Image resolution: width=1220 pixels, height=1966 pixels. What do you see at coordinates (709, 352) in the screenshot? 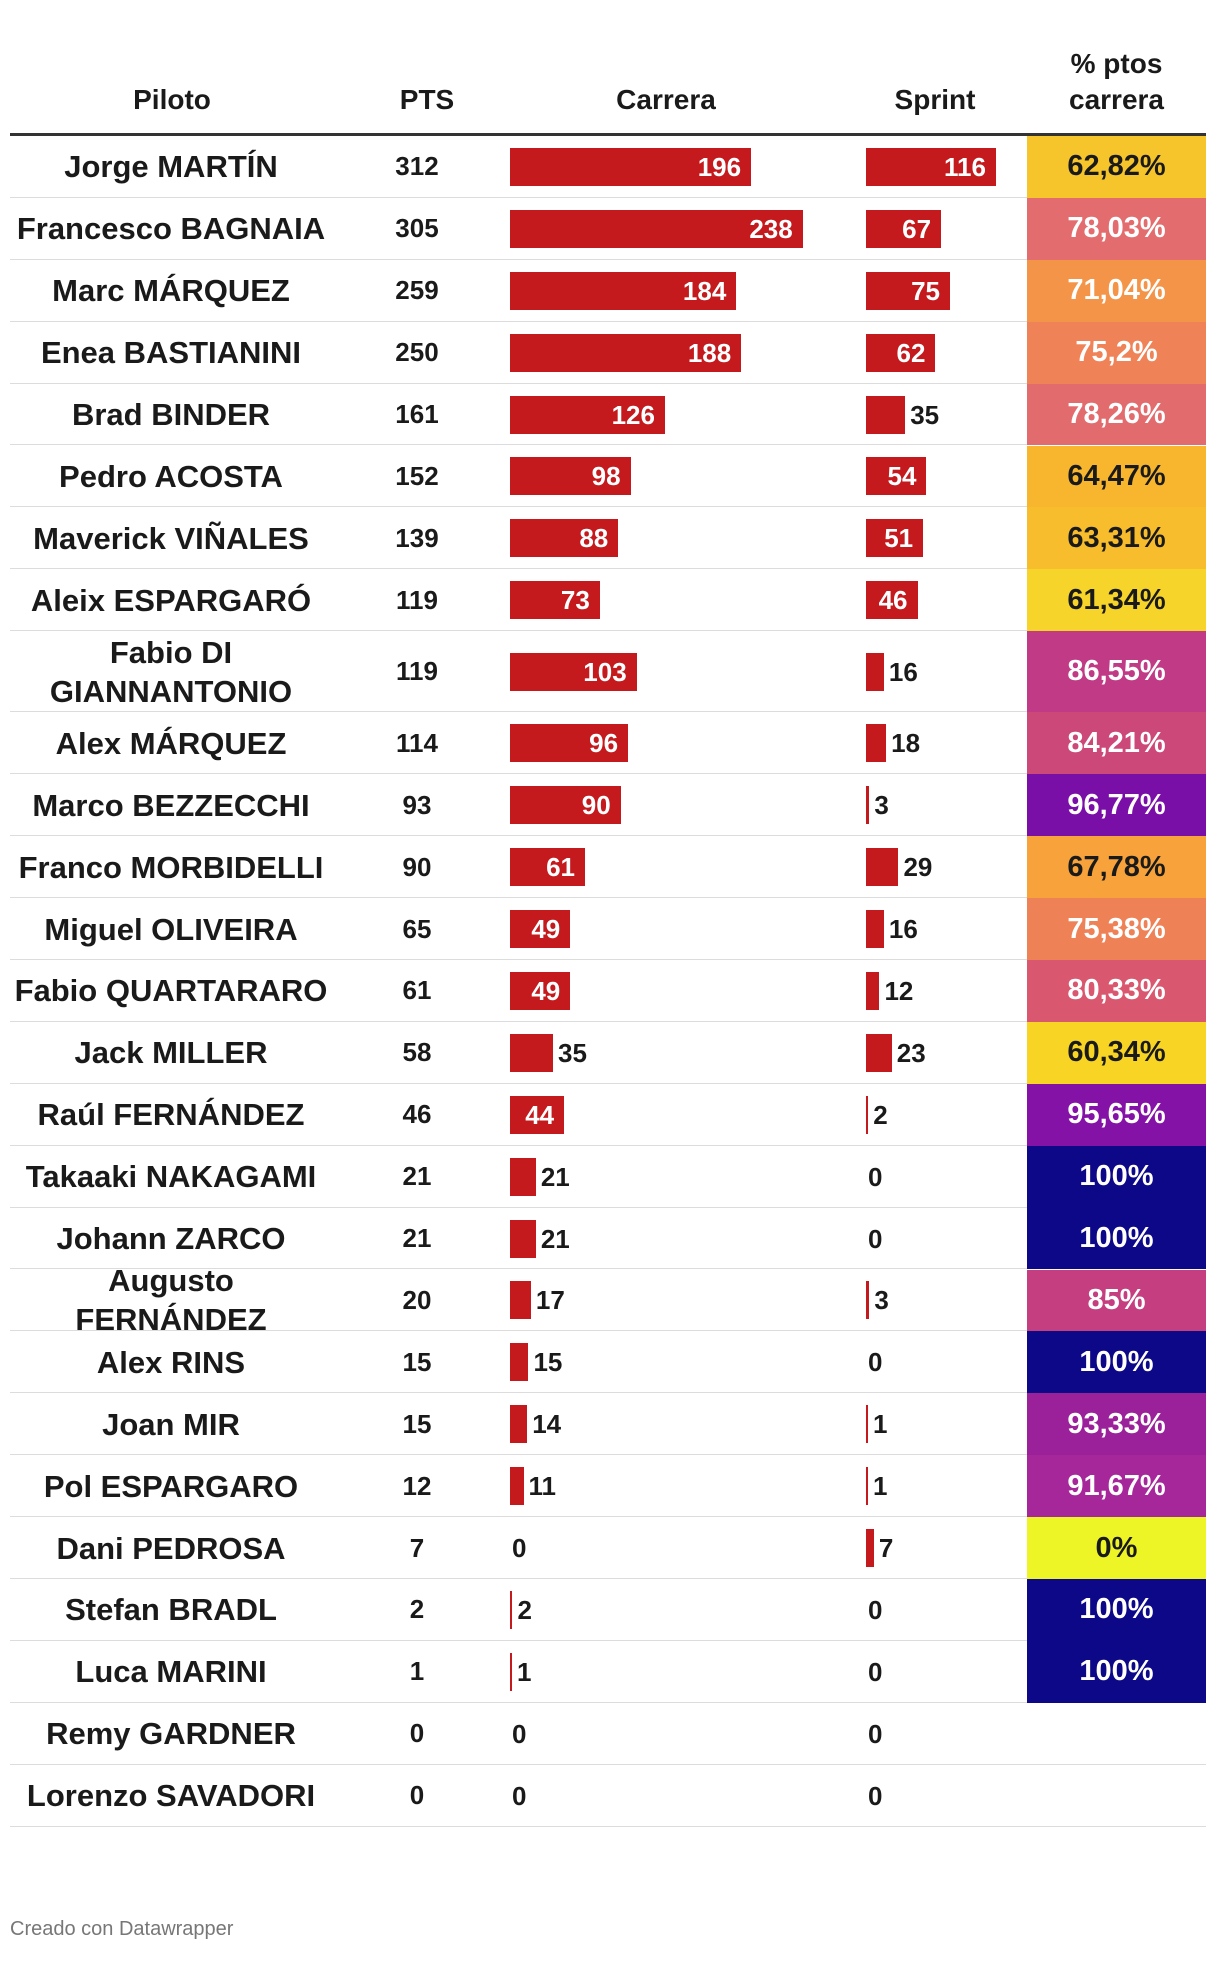
I see `carrera-label: 188` at bounding box center [709, 352].